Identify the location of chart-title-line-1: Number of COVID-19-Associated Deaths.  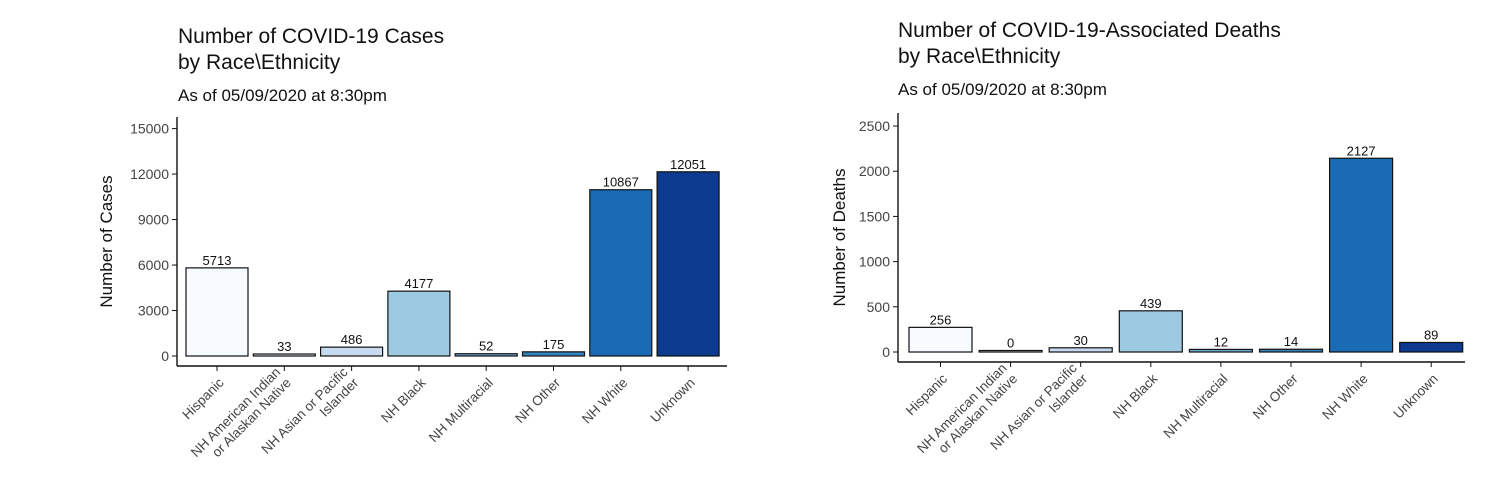
(1089, 30).